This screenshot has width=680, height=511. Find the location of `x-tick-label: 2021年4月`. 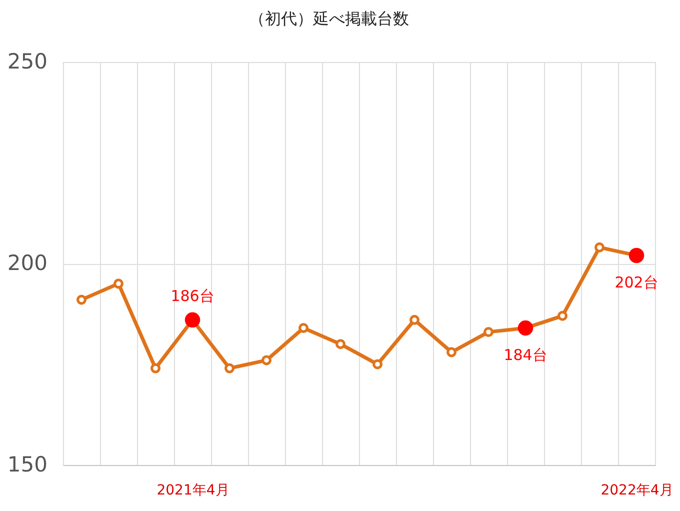

x-tick-label: 2021年4月 is located at coordinates (193, 490).